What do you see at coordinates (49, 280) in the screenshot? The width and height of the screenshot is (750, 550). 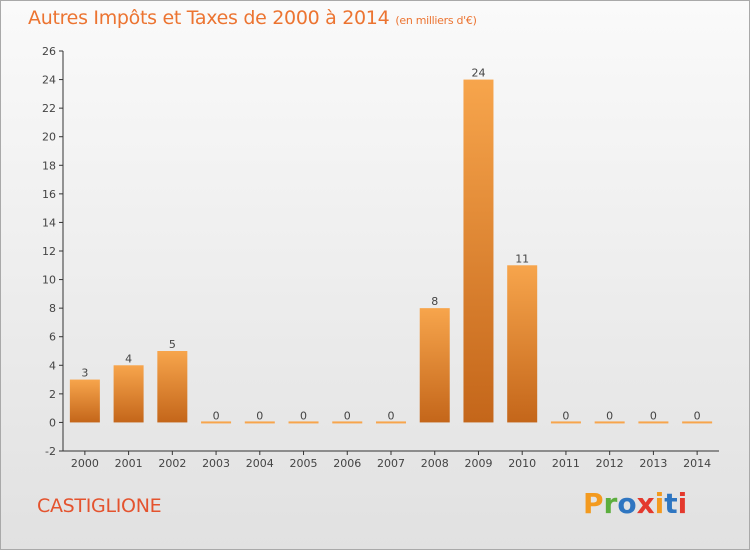 I see `y-tick-label: 10` at bounding box center [49, 280].